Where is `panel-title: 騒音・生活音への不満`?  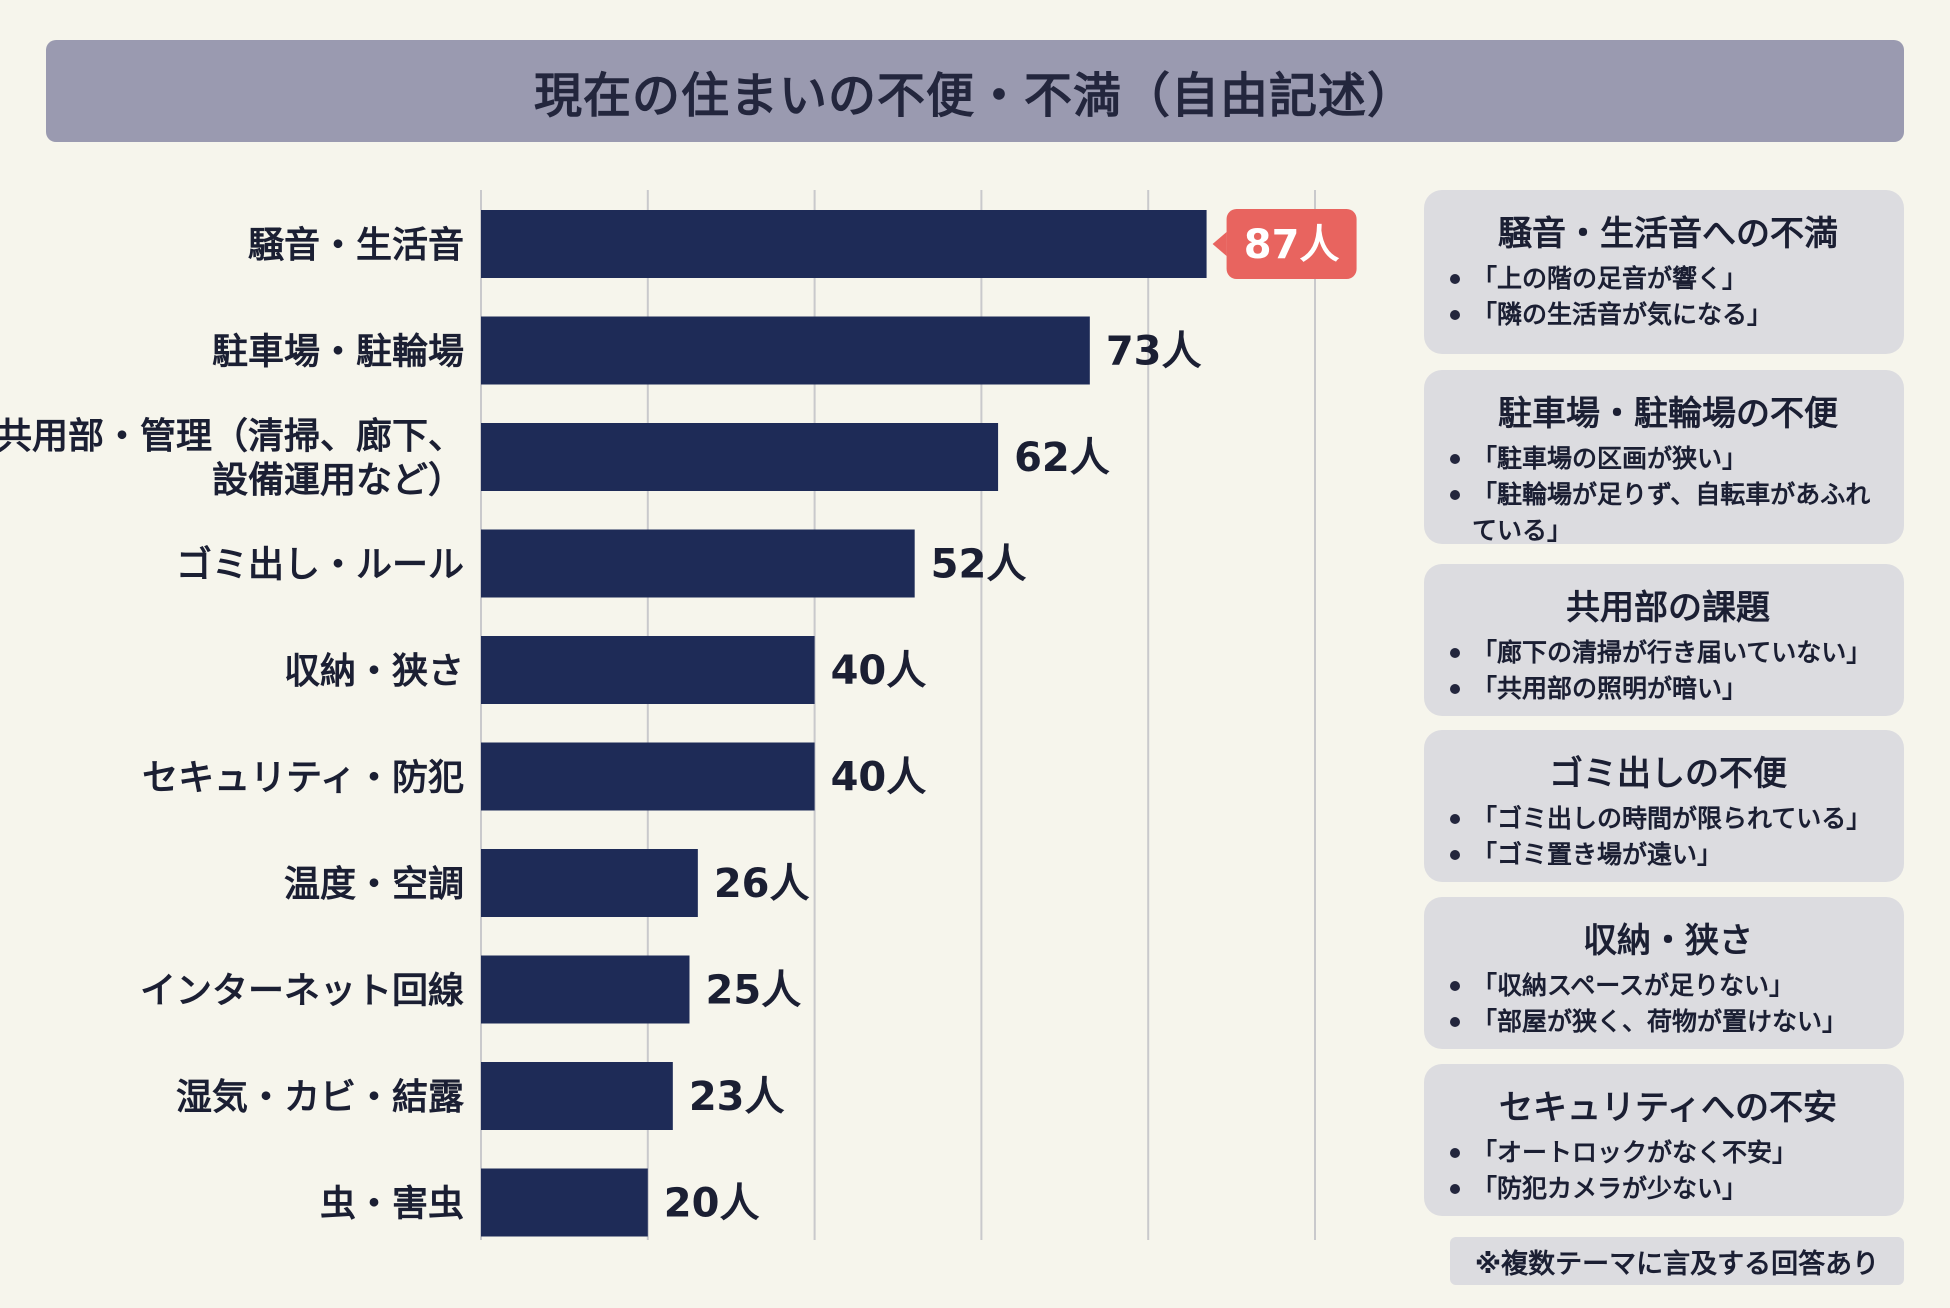 panel-title: 騒音・生活音への不満 is located at coordinates (1668, 234).